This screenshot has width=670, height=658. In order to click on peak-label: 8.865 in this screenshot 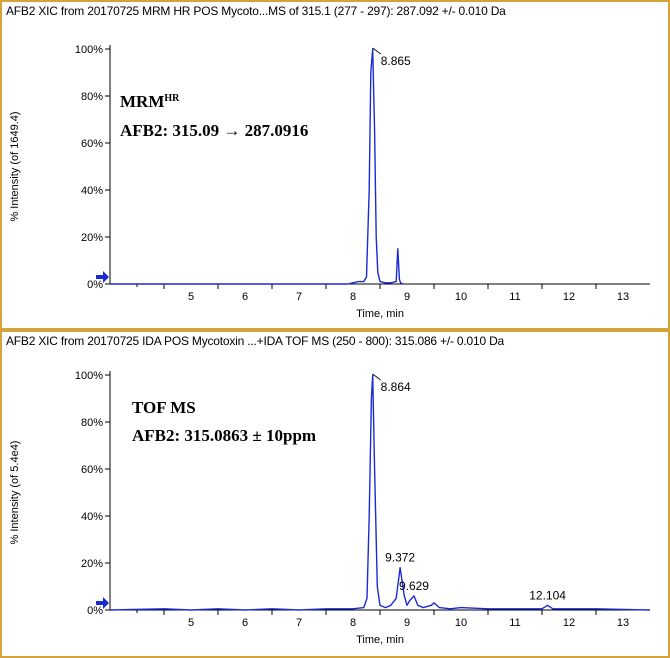, I will do `click(396, 61)`.